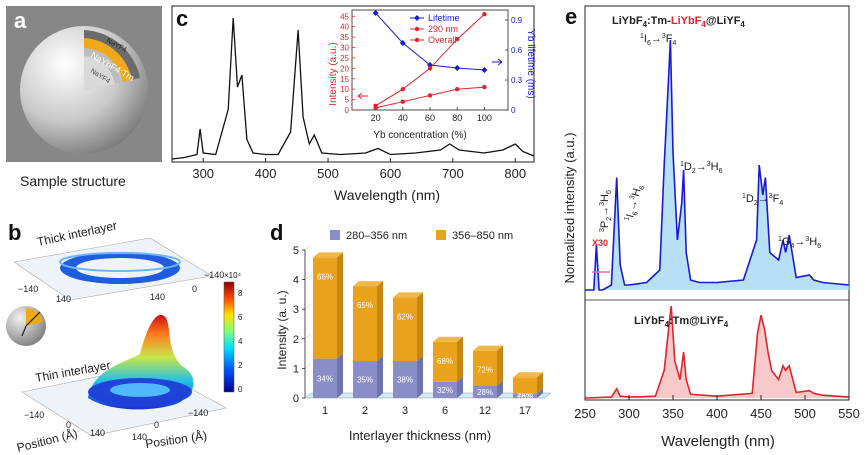  I want to click on inset-legend-label: Overall, so click(442, 40).